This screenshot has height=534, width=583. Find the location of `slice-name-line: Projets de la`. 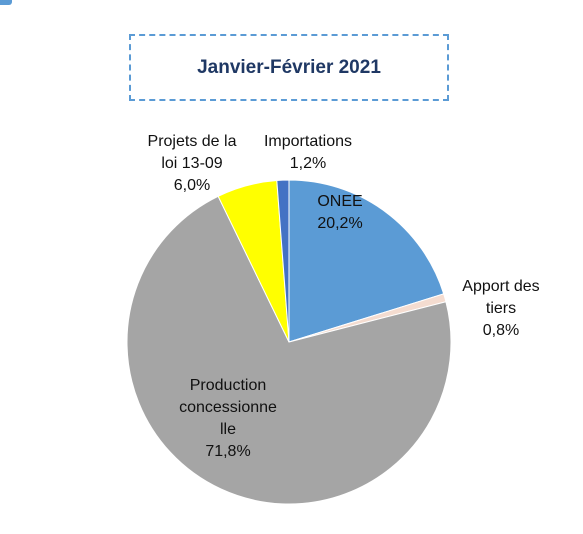

slice-name-line: Projets de la is located at coordinates (192, 141).